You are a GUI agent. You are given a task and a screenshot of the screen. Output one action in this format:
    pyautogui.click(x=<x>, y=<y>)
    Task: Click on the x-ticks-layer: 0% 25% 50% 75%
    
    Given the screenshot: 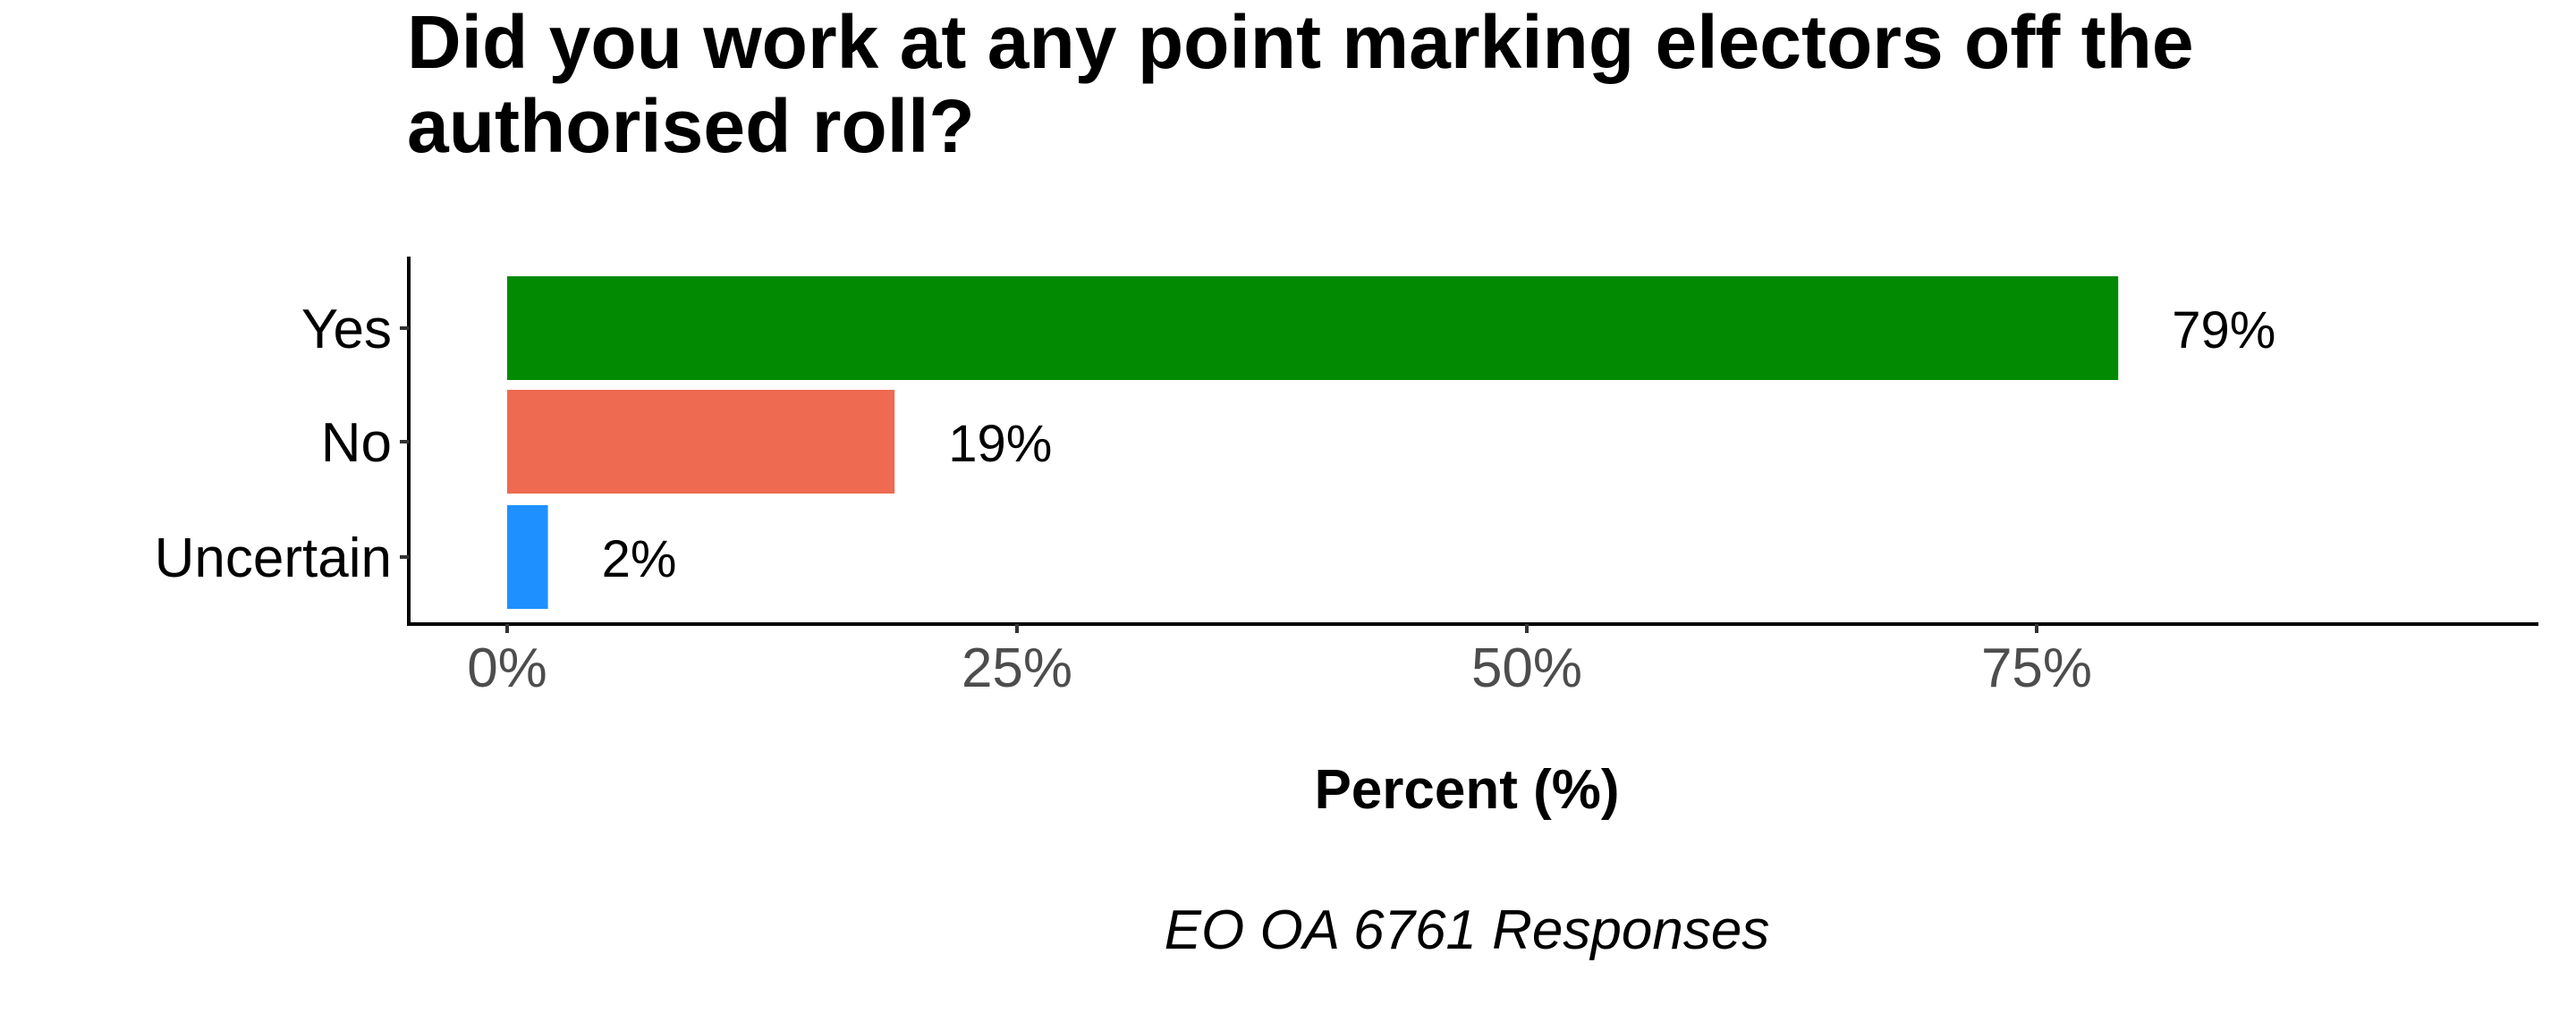 What is the action you would take?
    pyautogui.click(x=1279, y=661)
    